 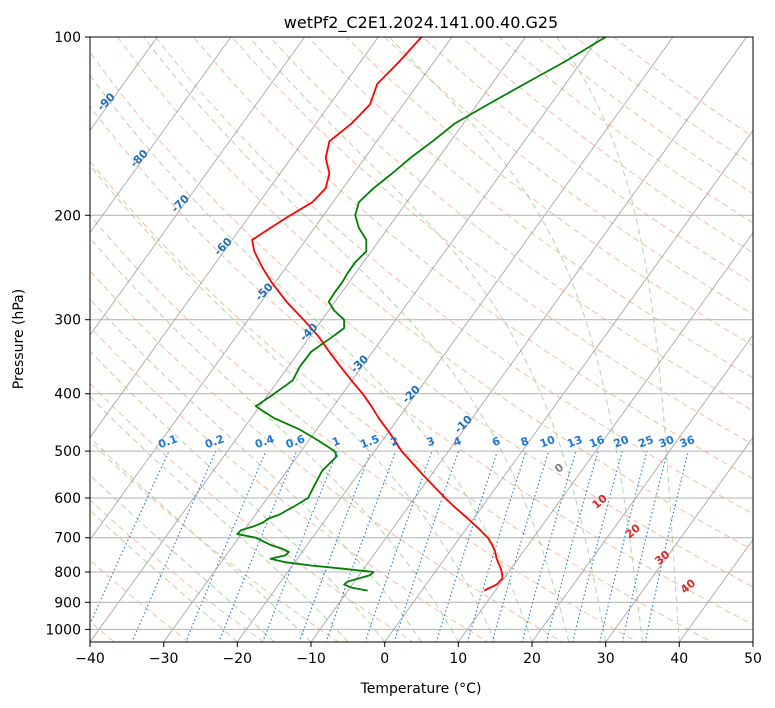 I want to click on mixing-ratio-label: 6, so click(x=496, y=441).